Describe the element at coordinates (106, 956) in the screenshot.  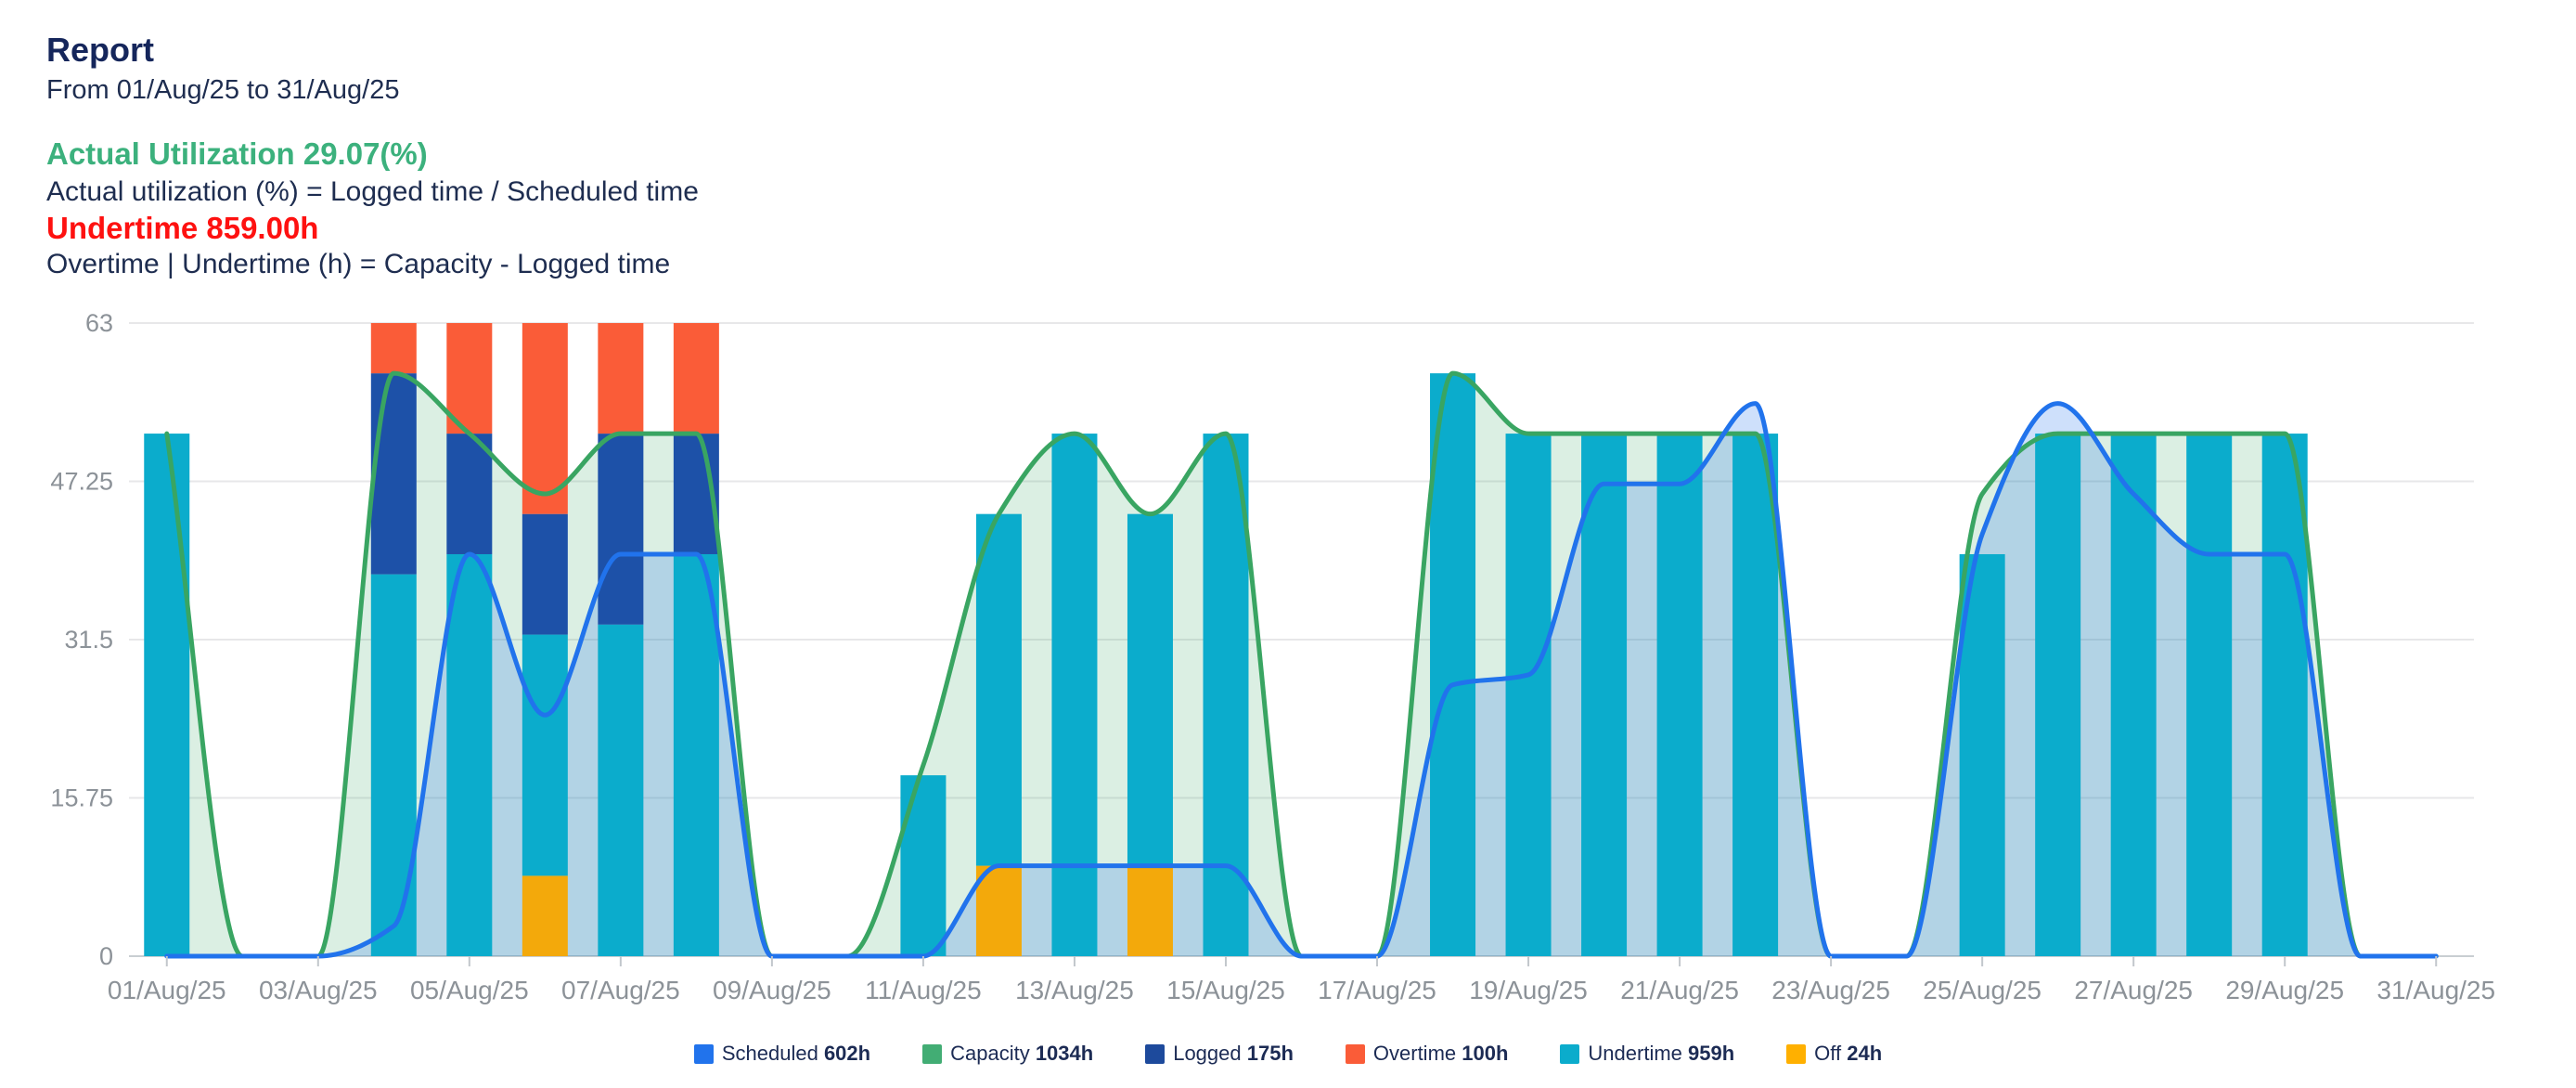
I see `y-axis-tick-label: 0` at that location.